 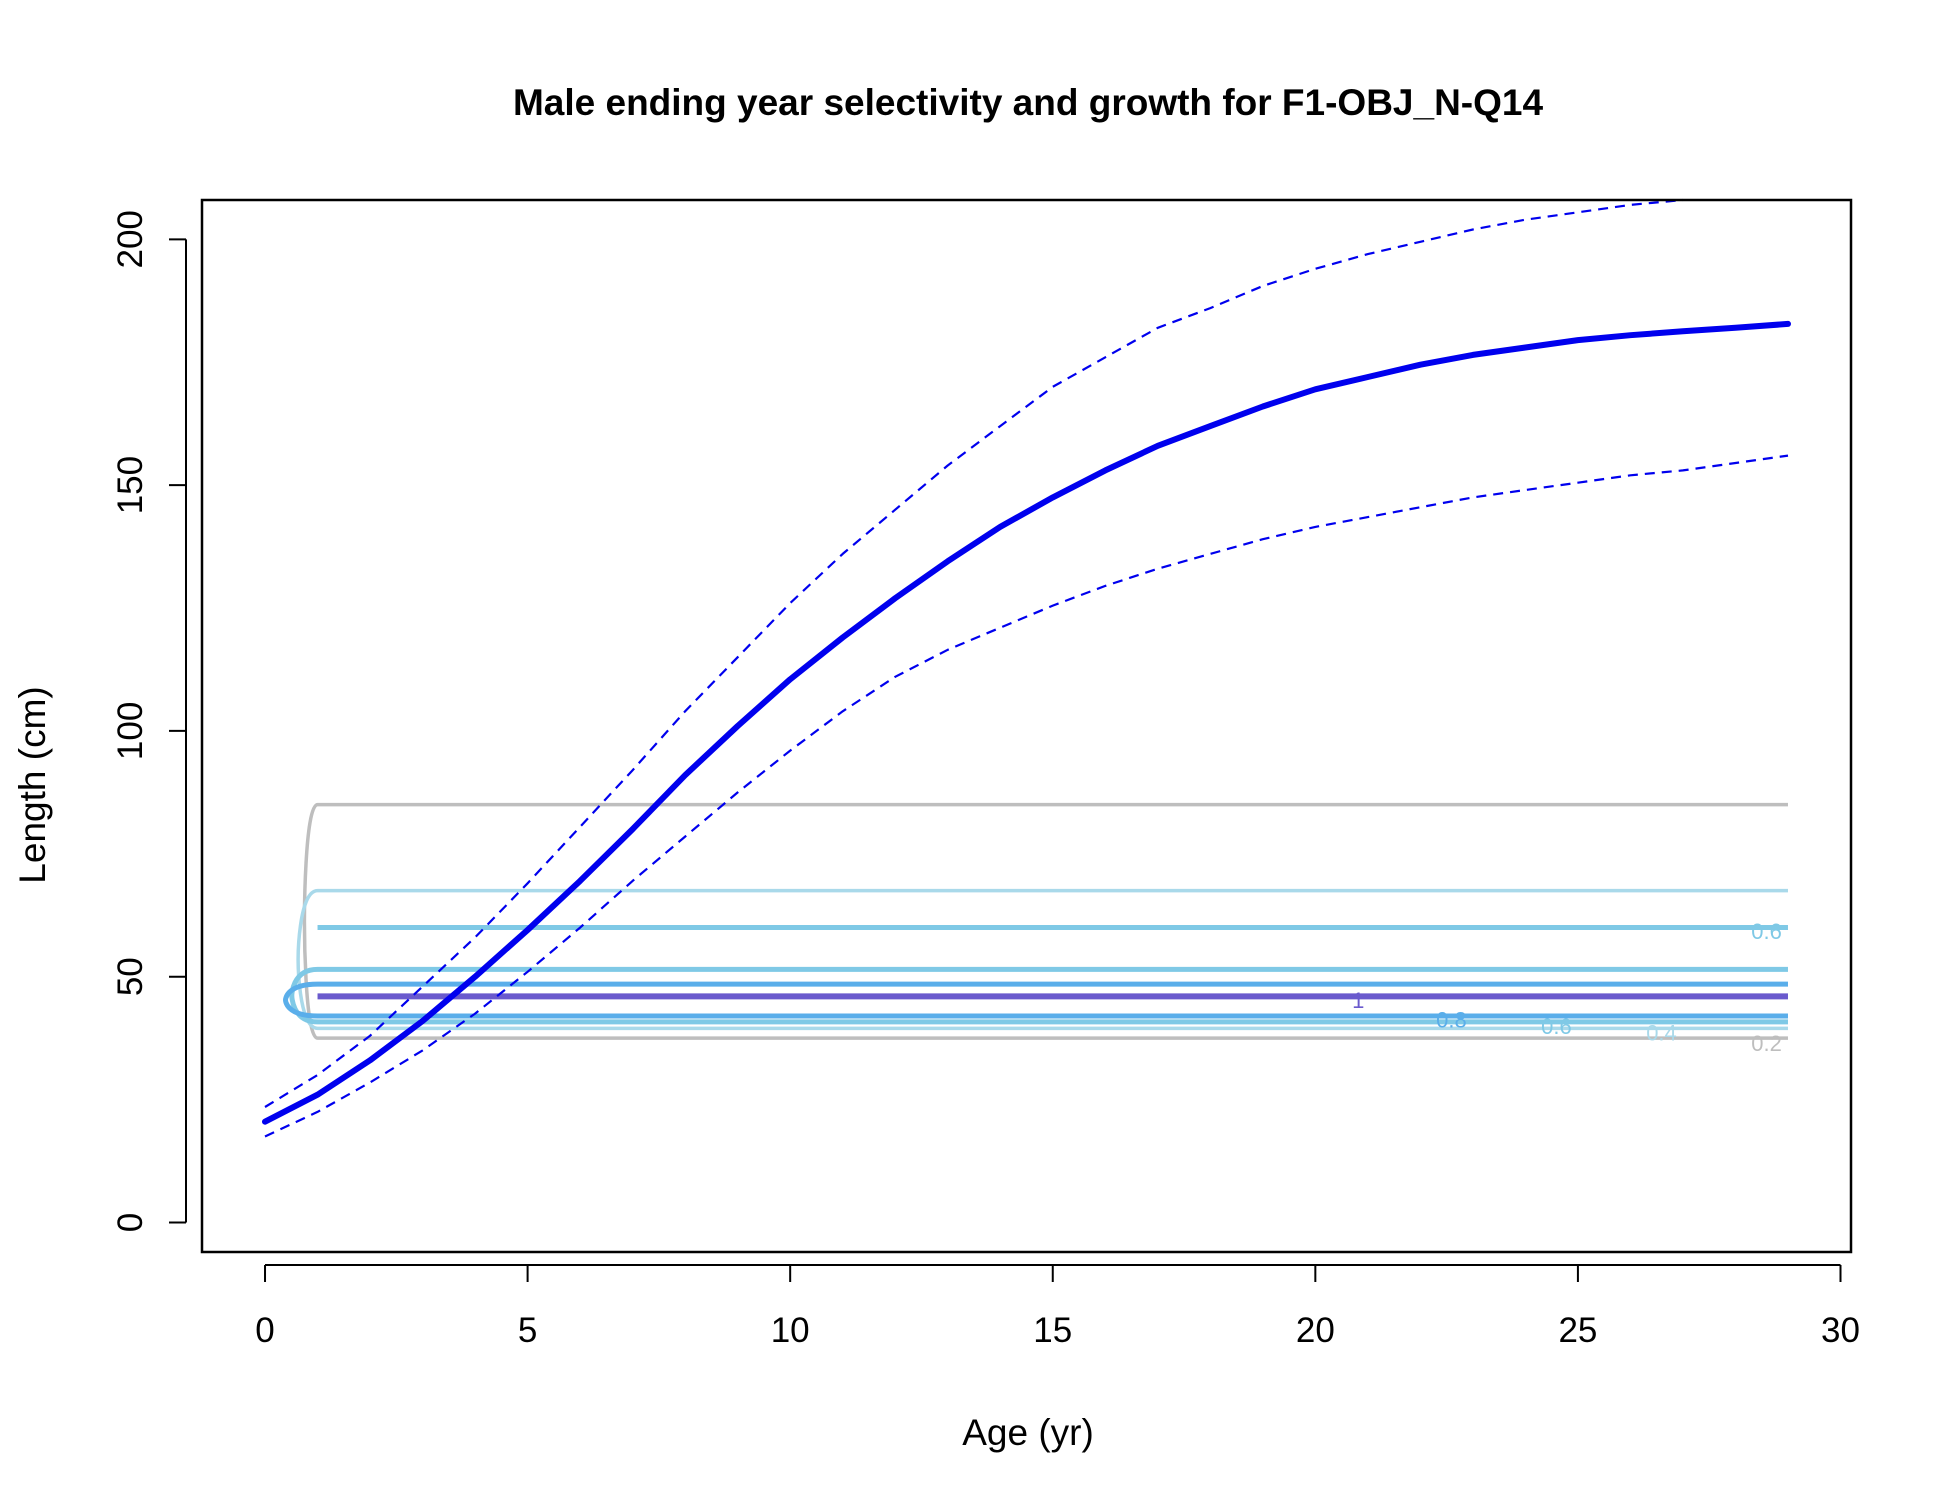 I want to click on x-tick-label: 20, so click(x=1315, y=1330).